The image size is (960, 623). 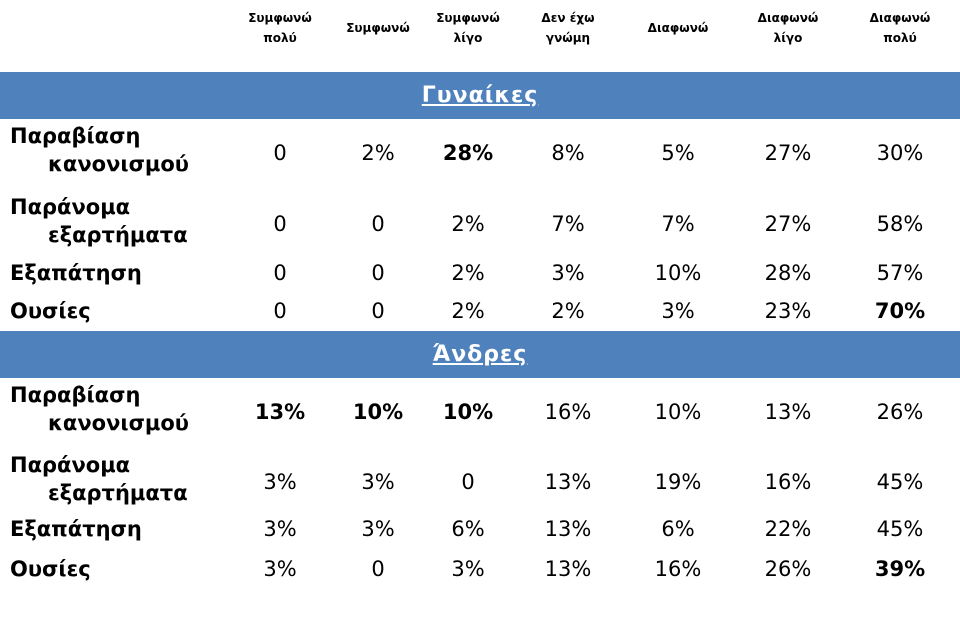 I want to click on table-cell: 8%, so click(x=568, y=153).